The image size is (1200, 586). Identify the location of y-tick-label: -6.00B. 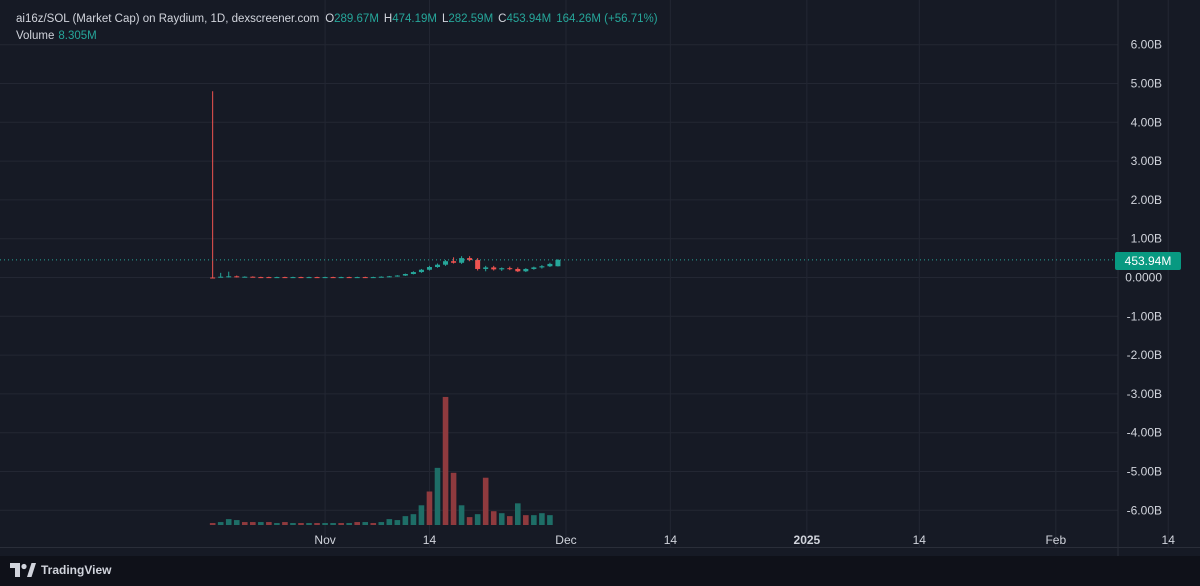
(1144, 510).